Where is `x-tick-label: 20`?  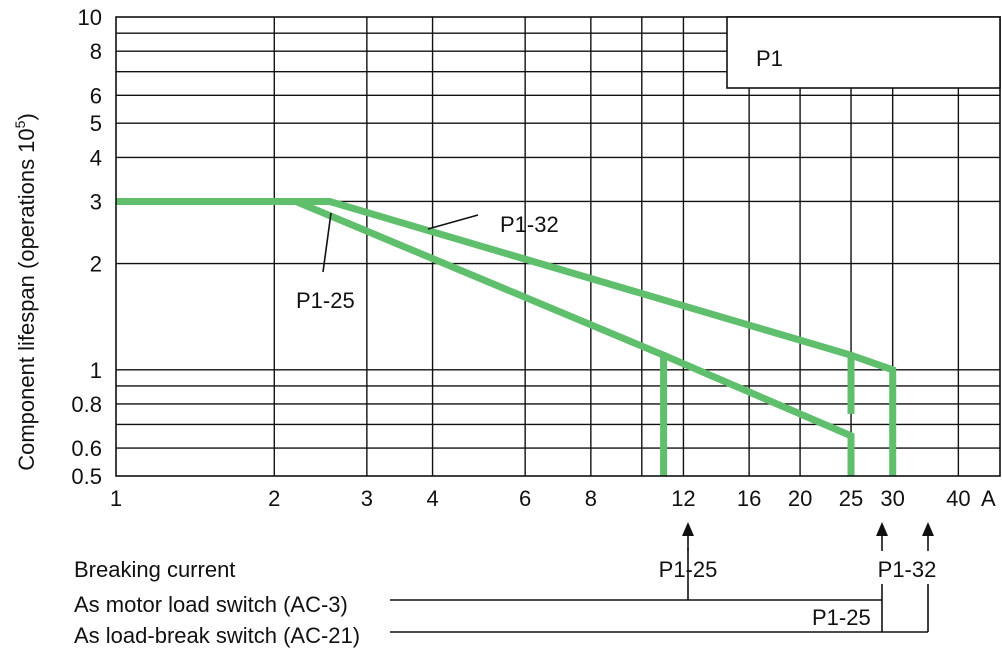 x-tick-label: 20 is located at coordinates (800, 498).